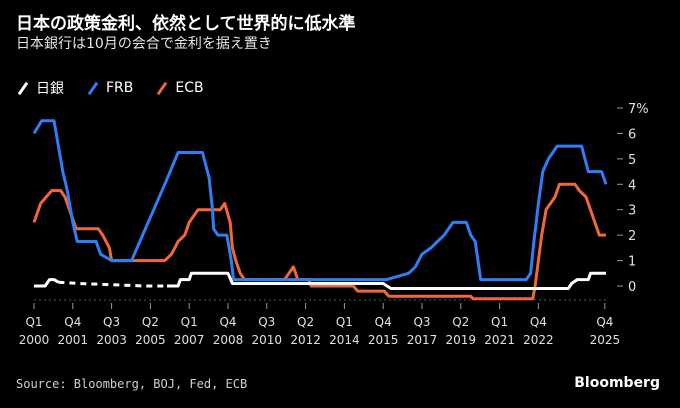  What do you see at coordinates (344, 340) in the screenshot?
I see `x-tick-year-label: 2014` at bounding box center [344, 340].